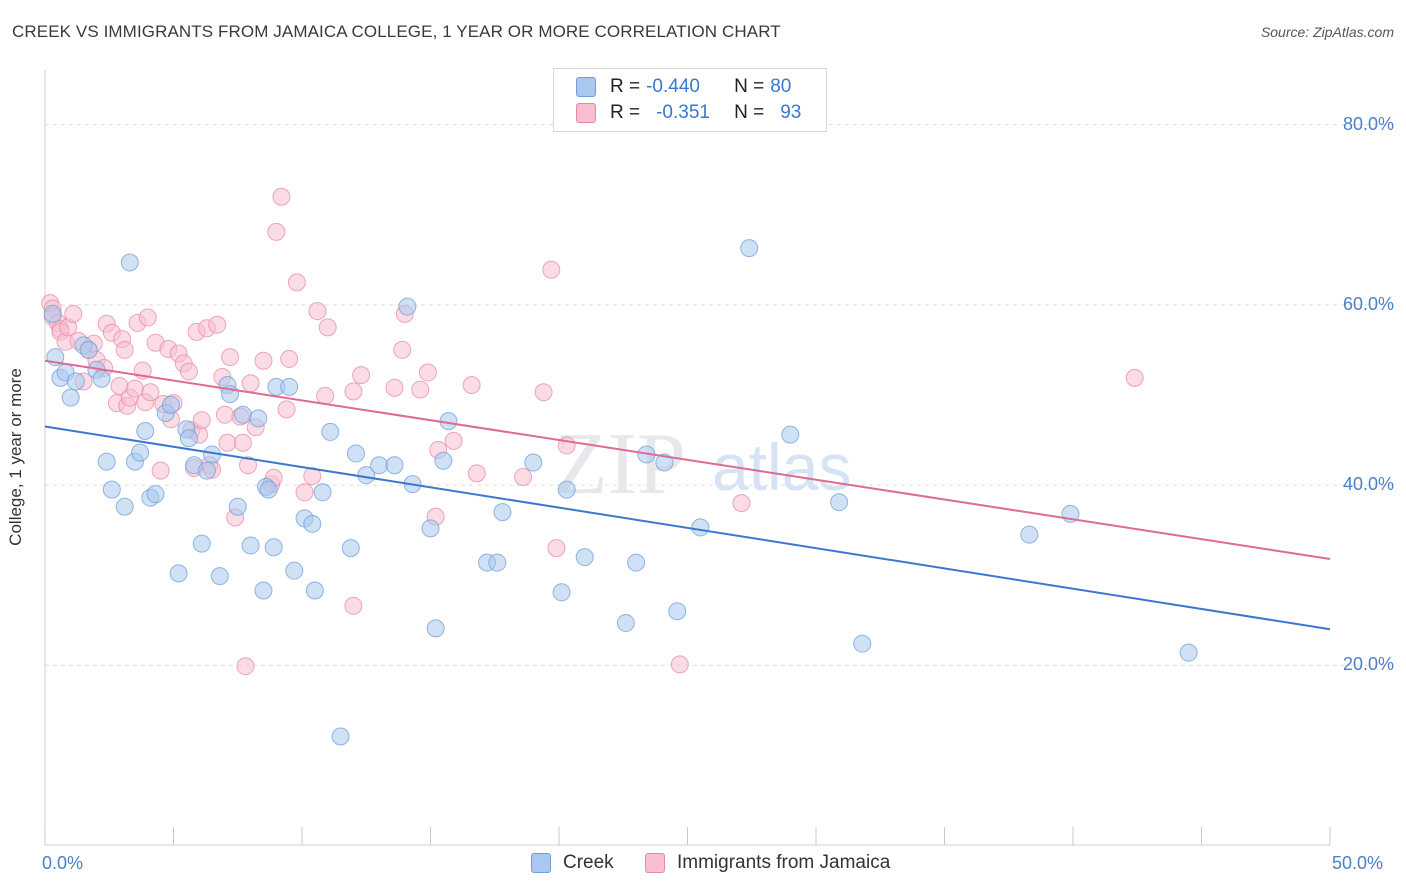 The height and width of the screenshot is (892, 1406). I want to click on legend-row-jamaica: R = -0.351 N = 93, so click(688, 113).